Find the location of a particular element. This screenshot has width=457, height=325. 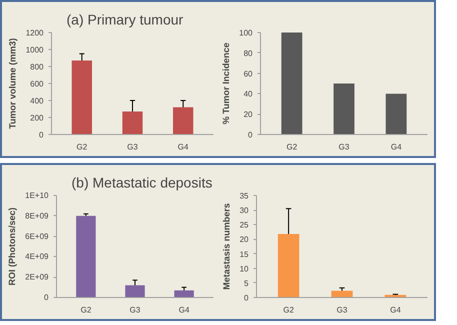

y-tick-label: 1E+10 is located at coordinates (37, 195).